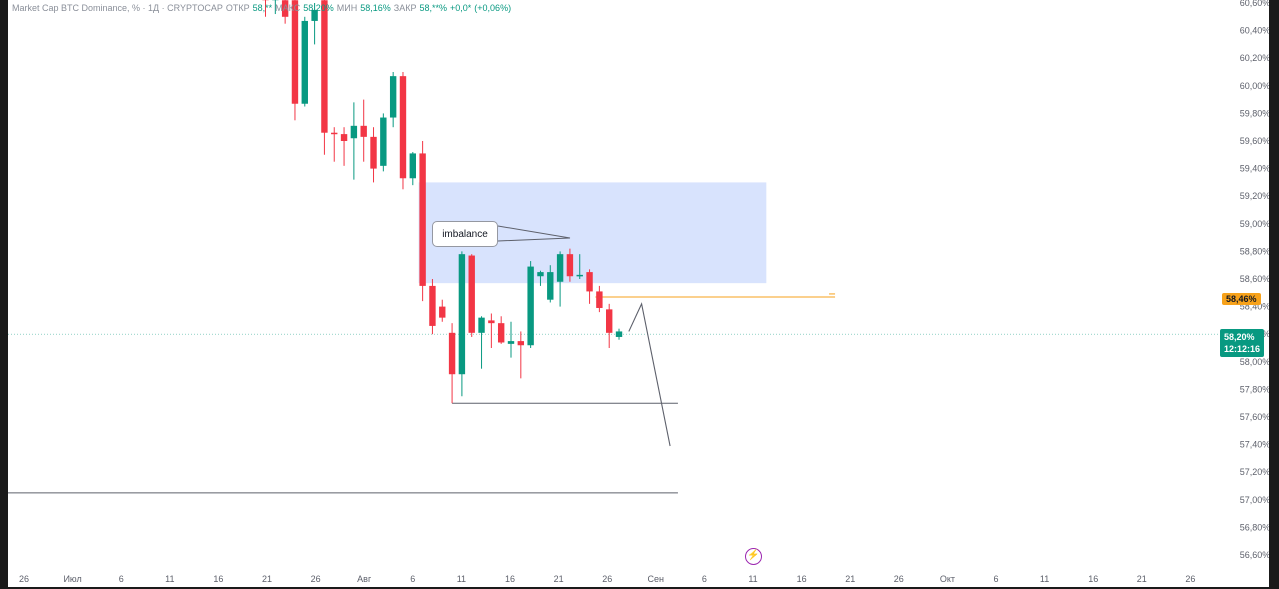 The width and height of the screenshot is (1279, 589). What do you see at coordinates (237, 8) in the screenshot?
I see `legend-open-label: ОТКР` at bounding box center [237, 8].